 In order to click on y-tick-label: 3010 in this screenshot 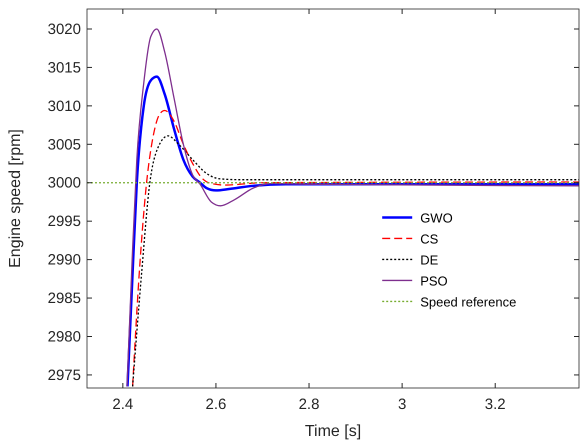, I will do `click(64, 106)`.